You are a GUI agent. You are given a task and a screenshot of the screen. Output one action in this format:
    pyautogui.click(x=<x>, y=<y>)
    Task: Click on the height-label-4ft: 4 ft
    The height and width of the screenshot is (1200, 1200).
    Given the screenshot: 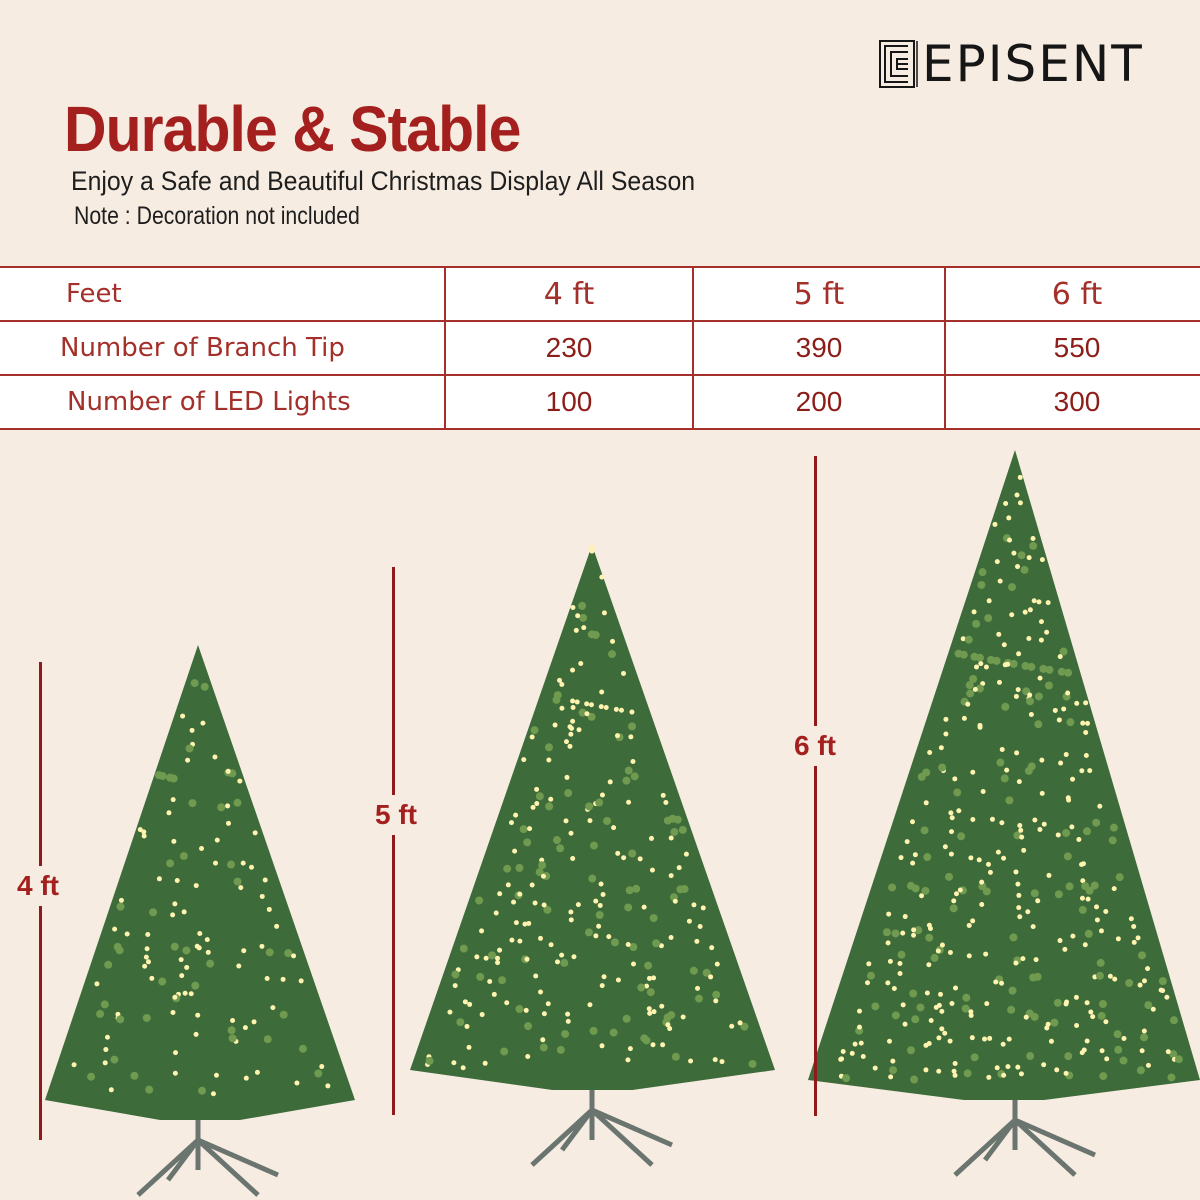 What is the action you would take?
    pyautogui.click(x=38, y=886)
    